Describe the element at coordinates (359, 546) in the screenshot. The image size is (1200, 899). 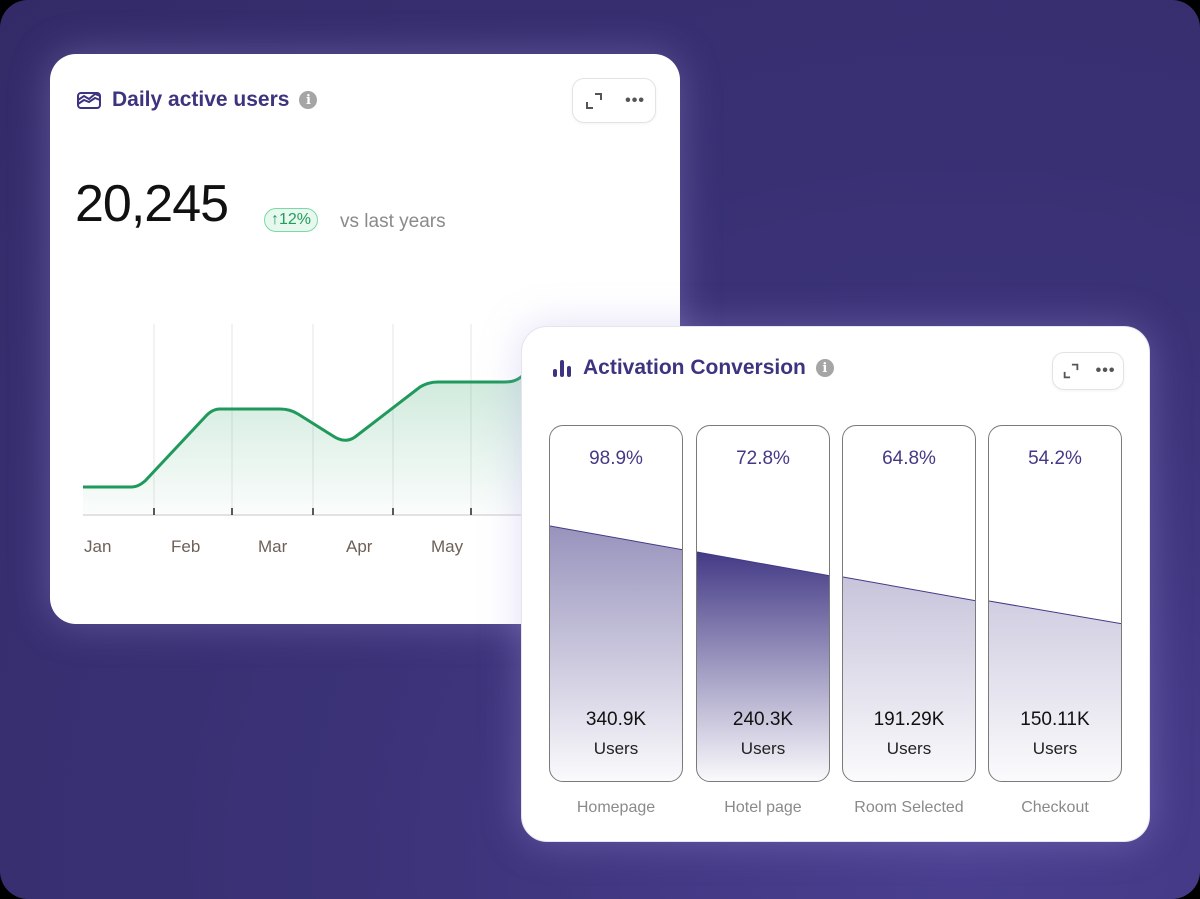
I see `tick-label: Apr` at that location.